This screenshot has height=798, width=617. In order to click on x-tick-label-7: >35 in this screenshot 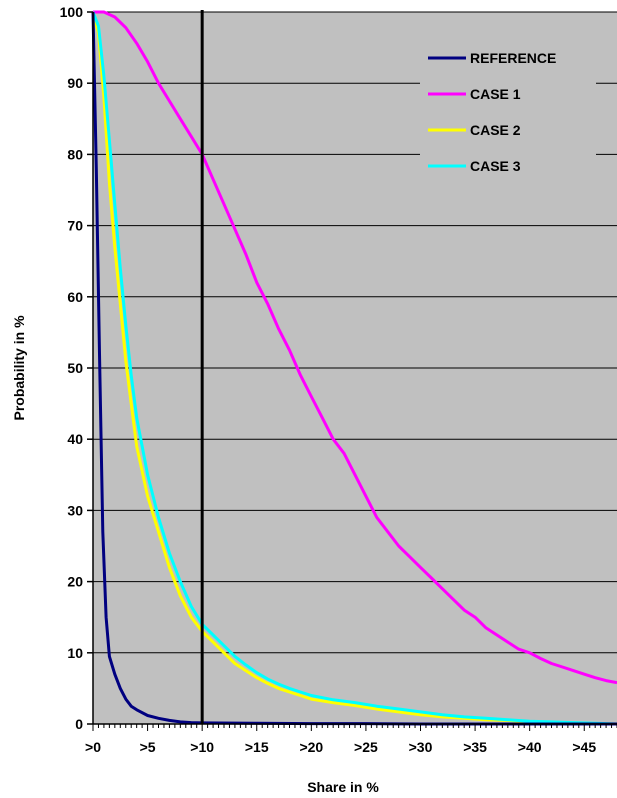, I will do `click(475, 747)`.